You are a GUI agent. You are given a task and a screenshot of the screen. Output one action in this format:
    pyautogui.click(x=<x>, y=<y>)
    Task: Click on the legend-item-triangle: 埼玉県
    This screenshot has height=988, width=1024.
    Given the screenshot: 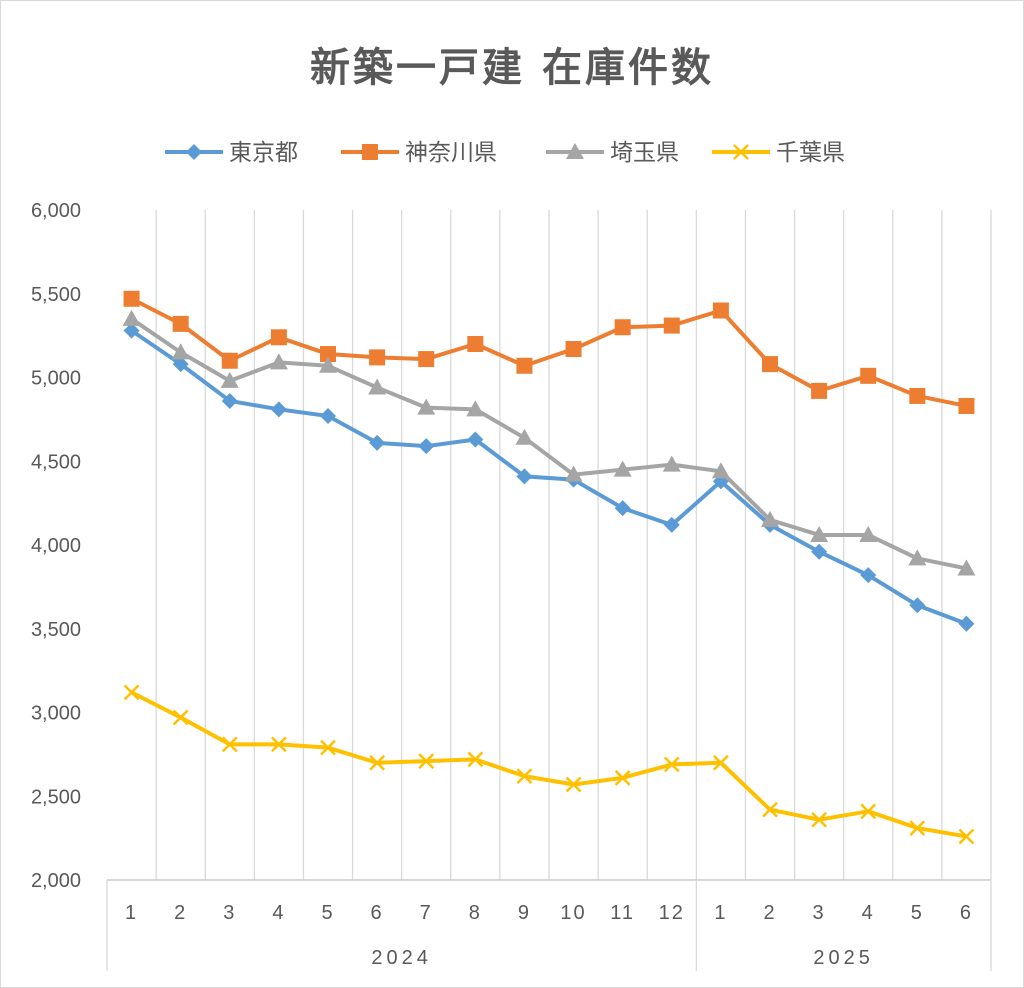 What is the action you would take?
    pyautogui.click(x=612, y=153)
    